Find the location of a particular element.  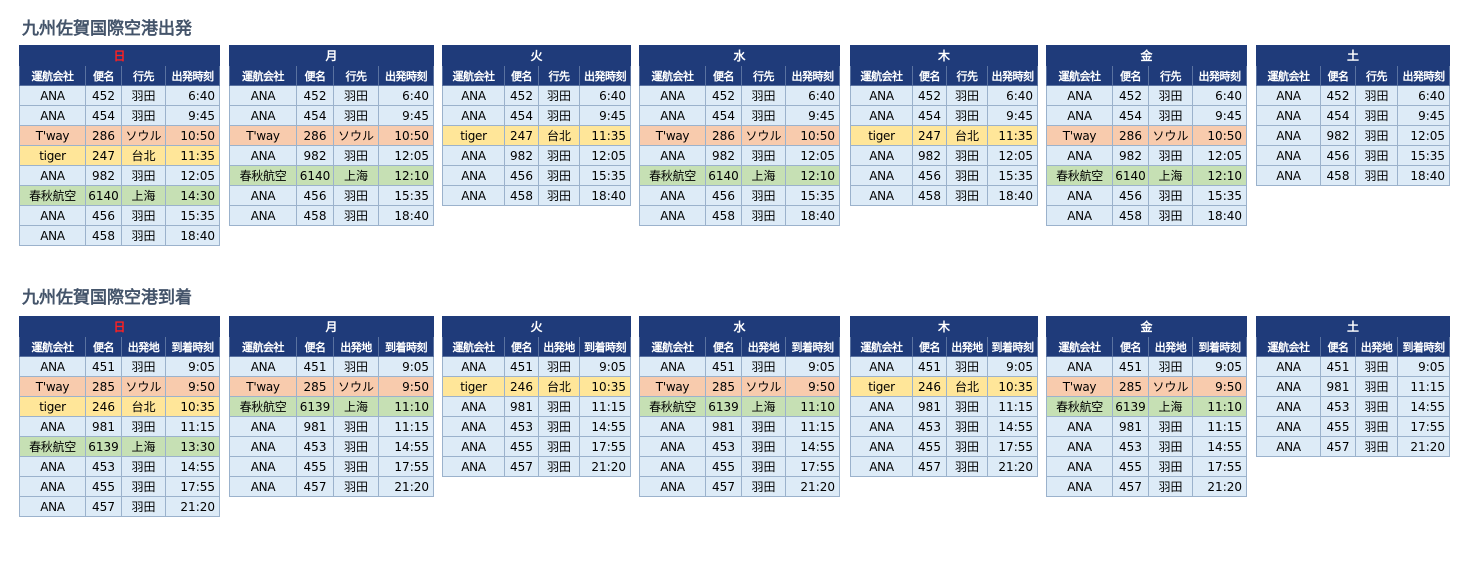

flight-cell: 247 is located at coordinates (521, 135).